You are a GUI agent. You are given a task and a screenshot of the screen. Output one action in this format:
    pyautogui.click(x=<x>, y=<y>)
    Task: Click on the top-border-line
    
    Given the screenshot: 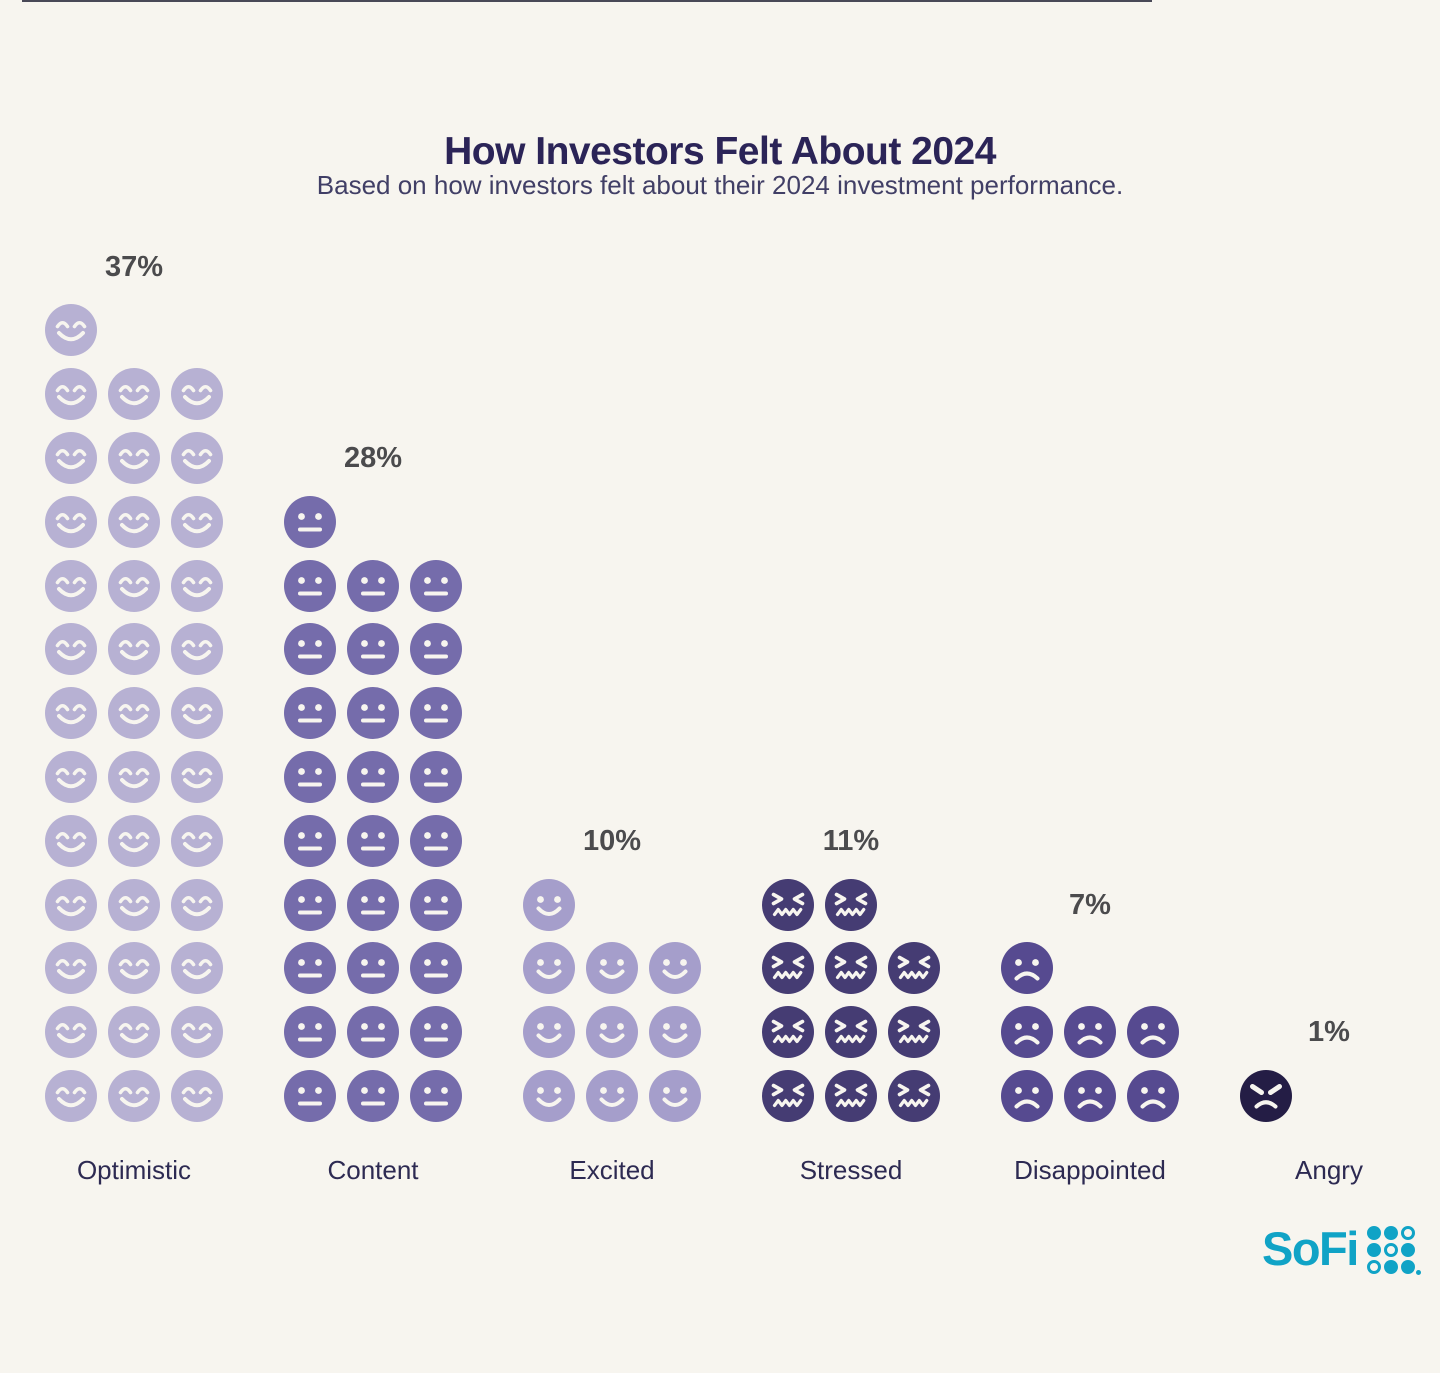 What is the action you would take?
    pyautogui.click(x=587, y=1)
    